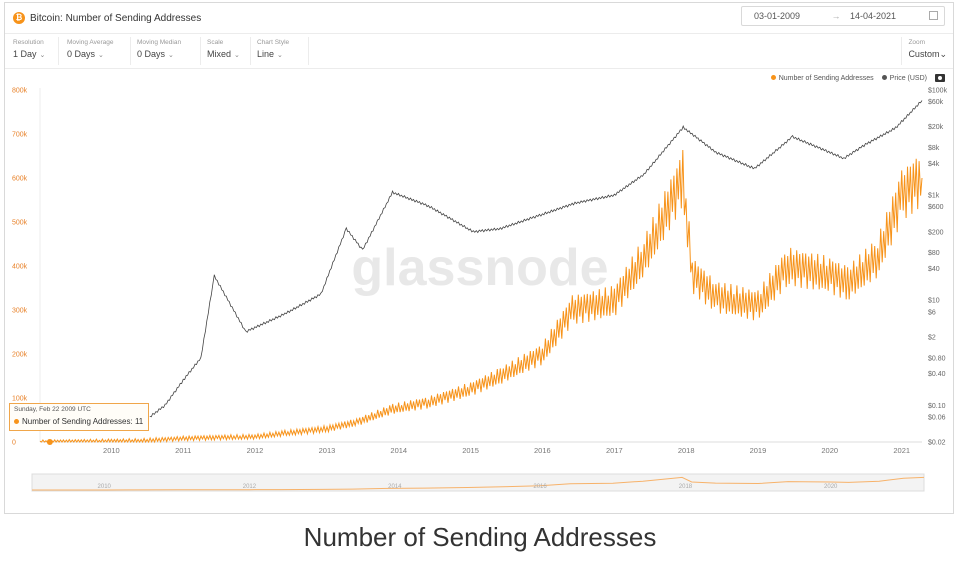  What do you see at coordinates (116, 18) in the screenshot?
I see `chart-title: Bitcoin: Number of Sending Addresses` at bounding box center [116, 18].